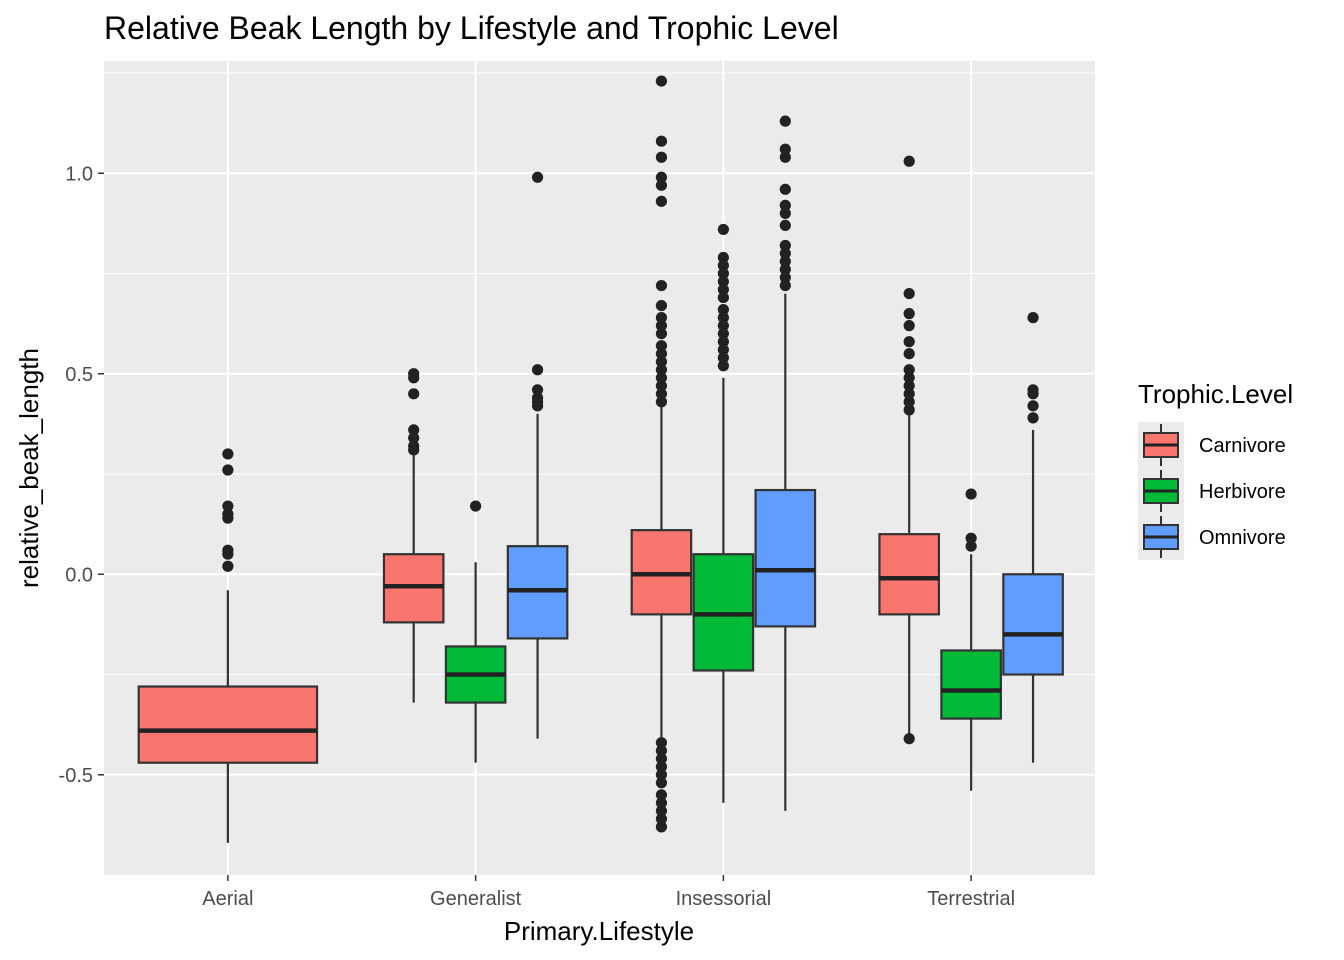 The image size is (1344, 960). I want to click on x-axis-title: Primary.Lifestyle, so click(599, 931).